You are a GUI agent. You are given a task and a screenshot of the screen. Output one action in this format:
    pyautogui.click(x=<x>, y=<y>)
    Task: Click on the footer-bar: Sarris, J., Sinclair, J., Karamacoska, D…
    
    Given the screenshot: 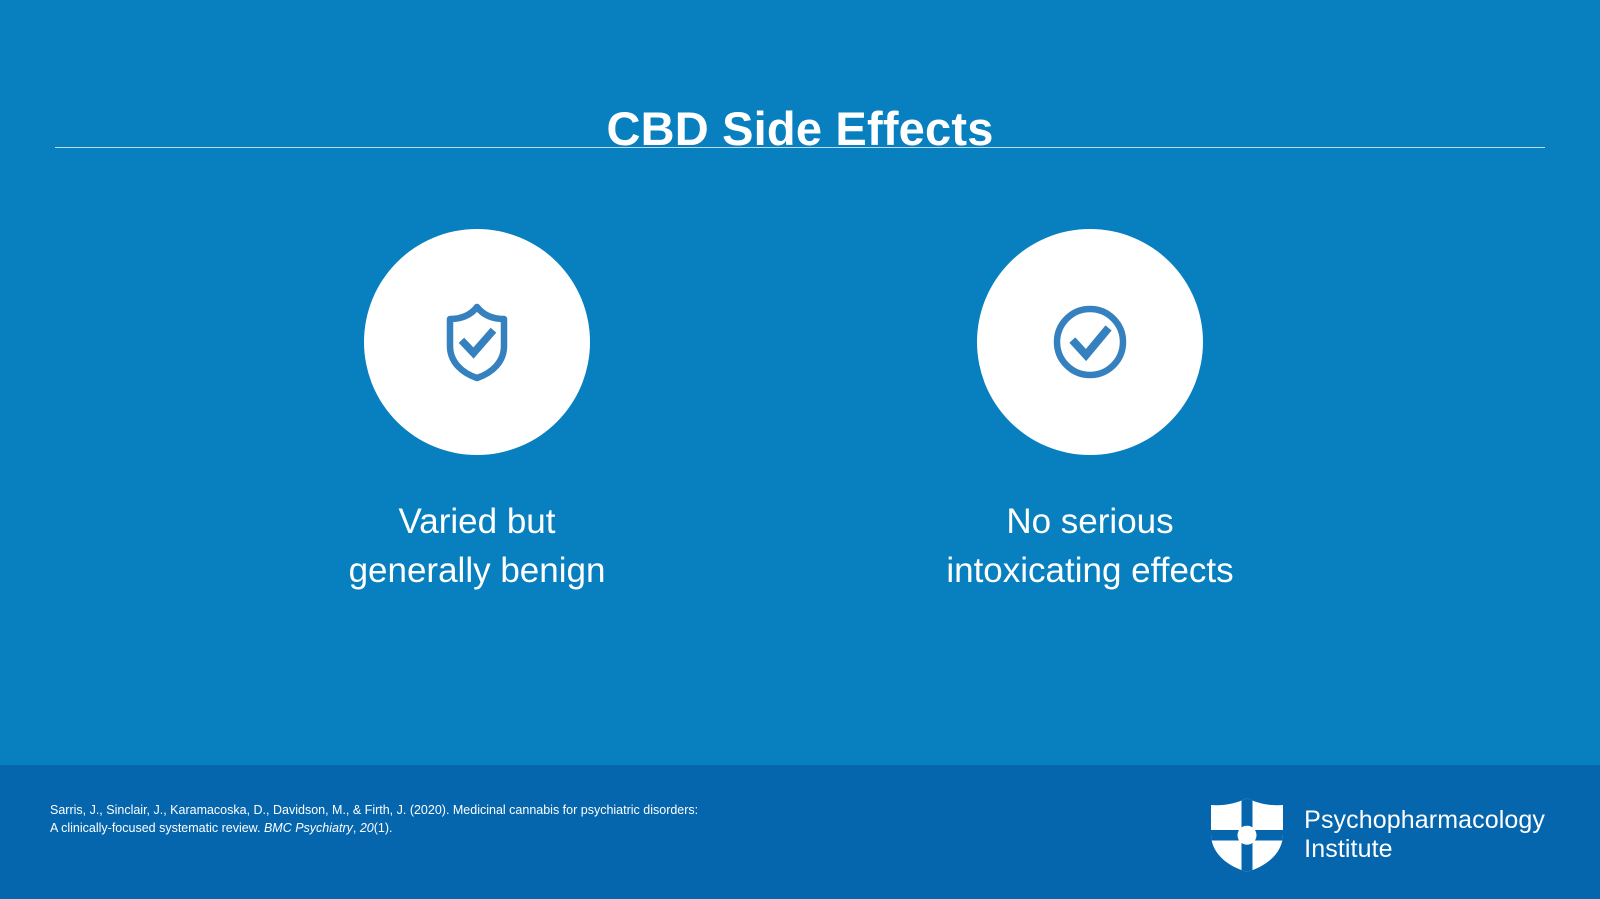 What is the action you would take?
    pyautogui.click(x=800, y=832)
    